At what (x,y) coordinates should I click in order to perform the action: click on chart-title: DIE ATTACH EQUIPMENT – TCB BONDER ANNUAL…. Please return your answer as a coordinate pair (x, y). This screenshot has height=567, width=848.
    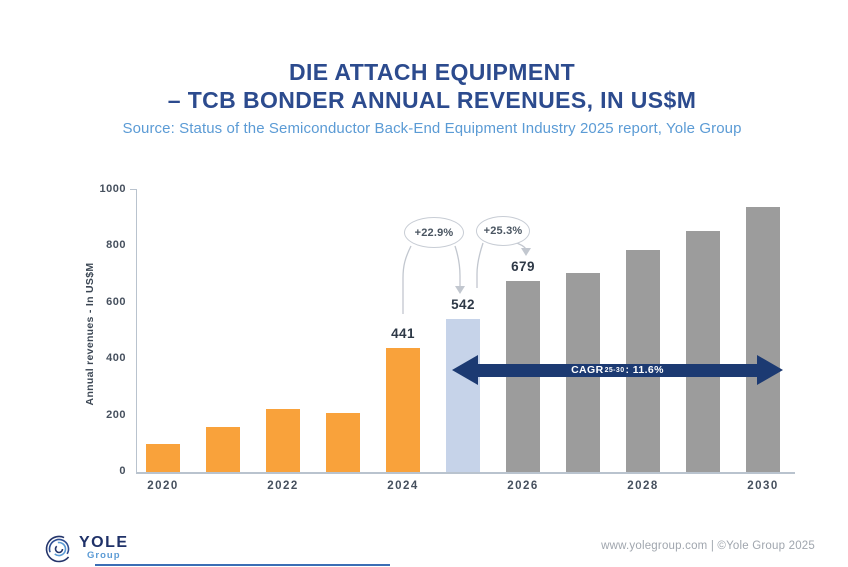
    Looking at the image, I should click on (432, 86).